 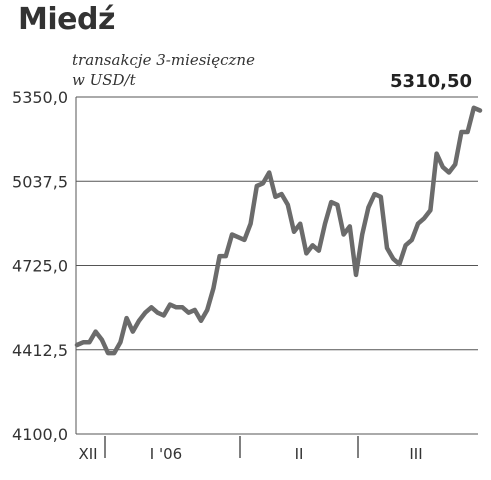 I want to click on x-axis: XII I '06 II III, so click(x=250, y=449).